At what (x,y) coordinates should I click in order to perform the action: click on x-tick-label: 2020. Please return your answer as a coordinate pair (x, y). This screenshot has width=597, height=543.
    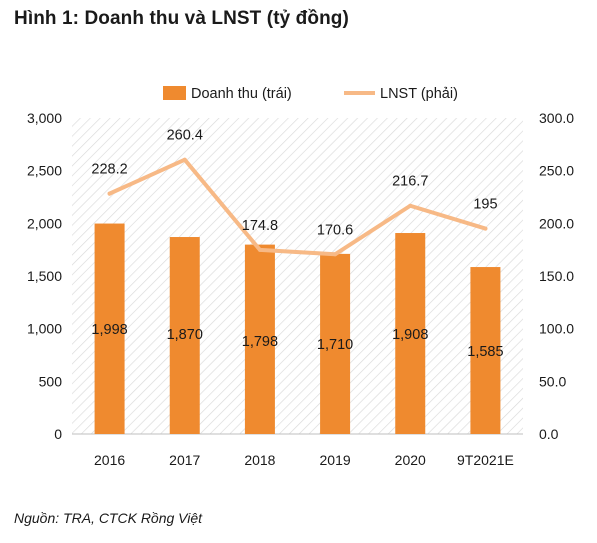
    Looking at the image, I should click on (410, 460).